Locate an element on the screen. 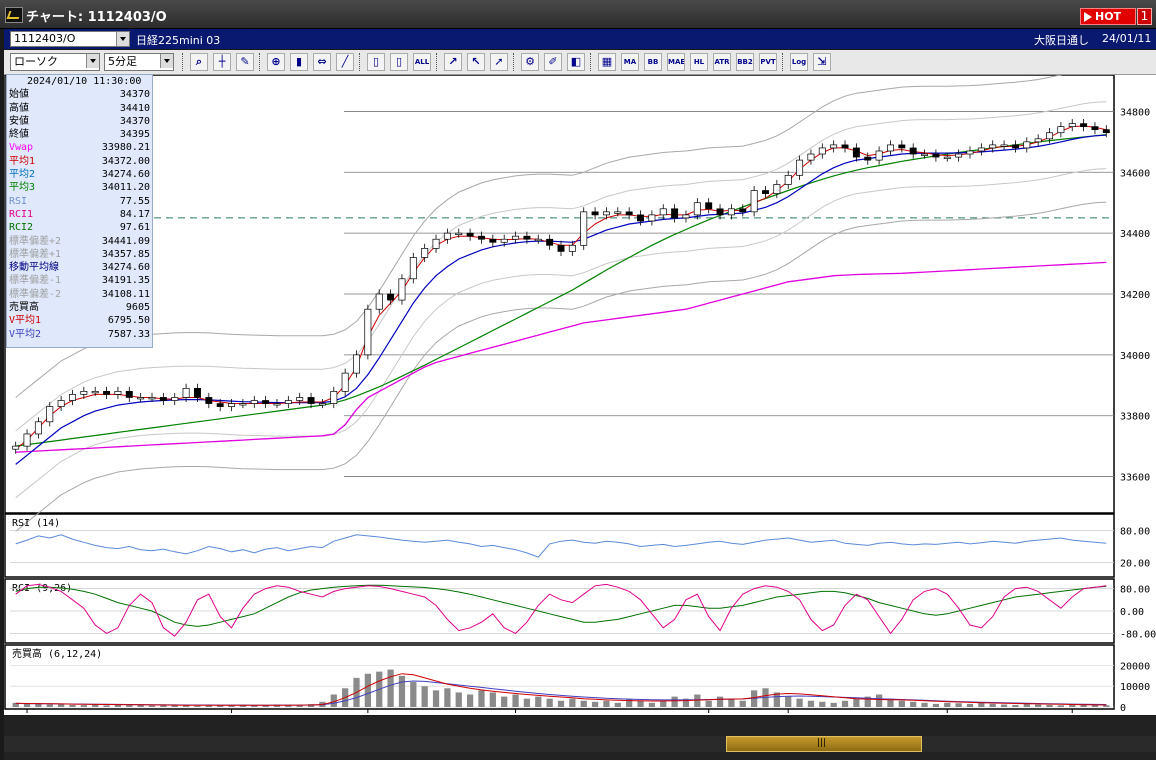  hl-button: HL is located at coordinates (699, 62).